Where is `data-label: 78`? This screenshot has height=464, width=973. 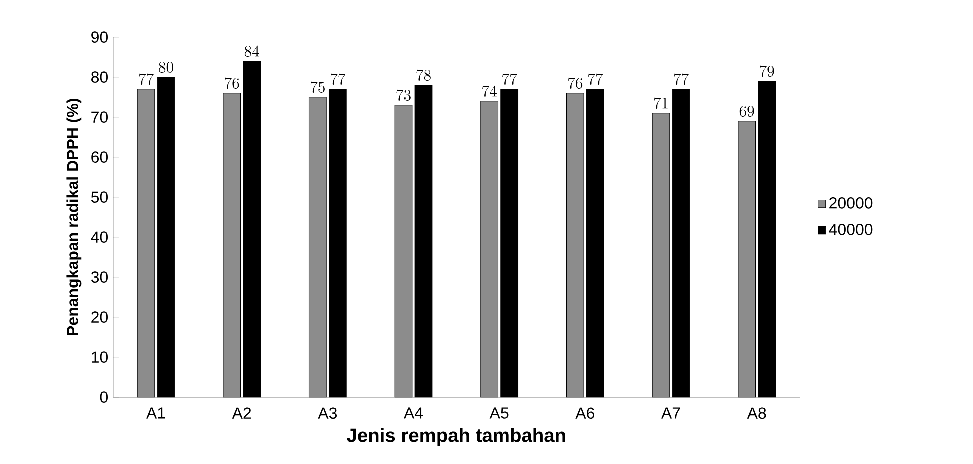 data-label: 78 is located at coordinates (423, 75).